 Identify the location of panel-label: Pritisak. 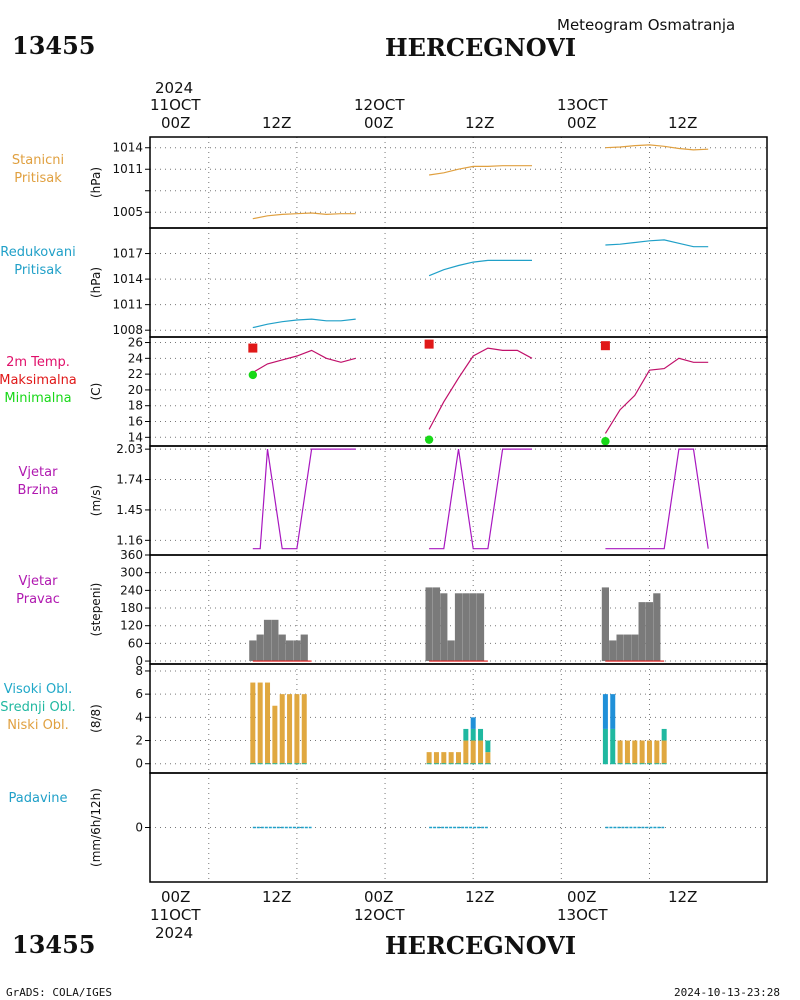
(38, 178).